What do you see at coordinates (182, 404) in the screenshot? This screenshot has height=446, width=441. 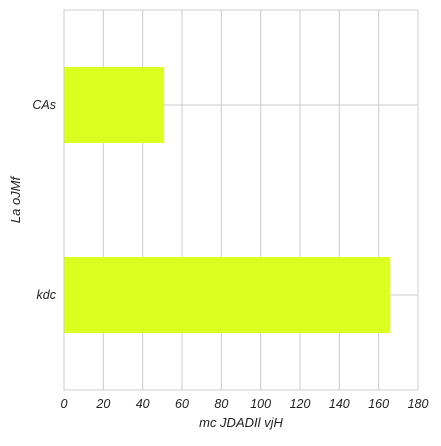 I see `x-tick-label: 60` at bounding box center [182, 404].